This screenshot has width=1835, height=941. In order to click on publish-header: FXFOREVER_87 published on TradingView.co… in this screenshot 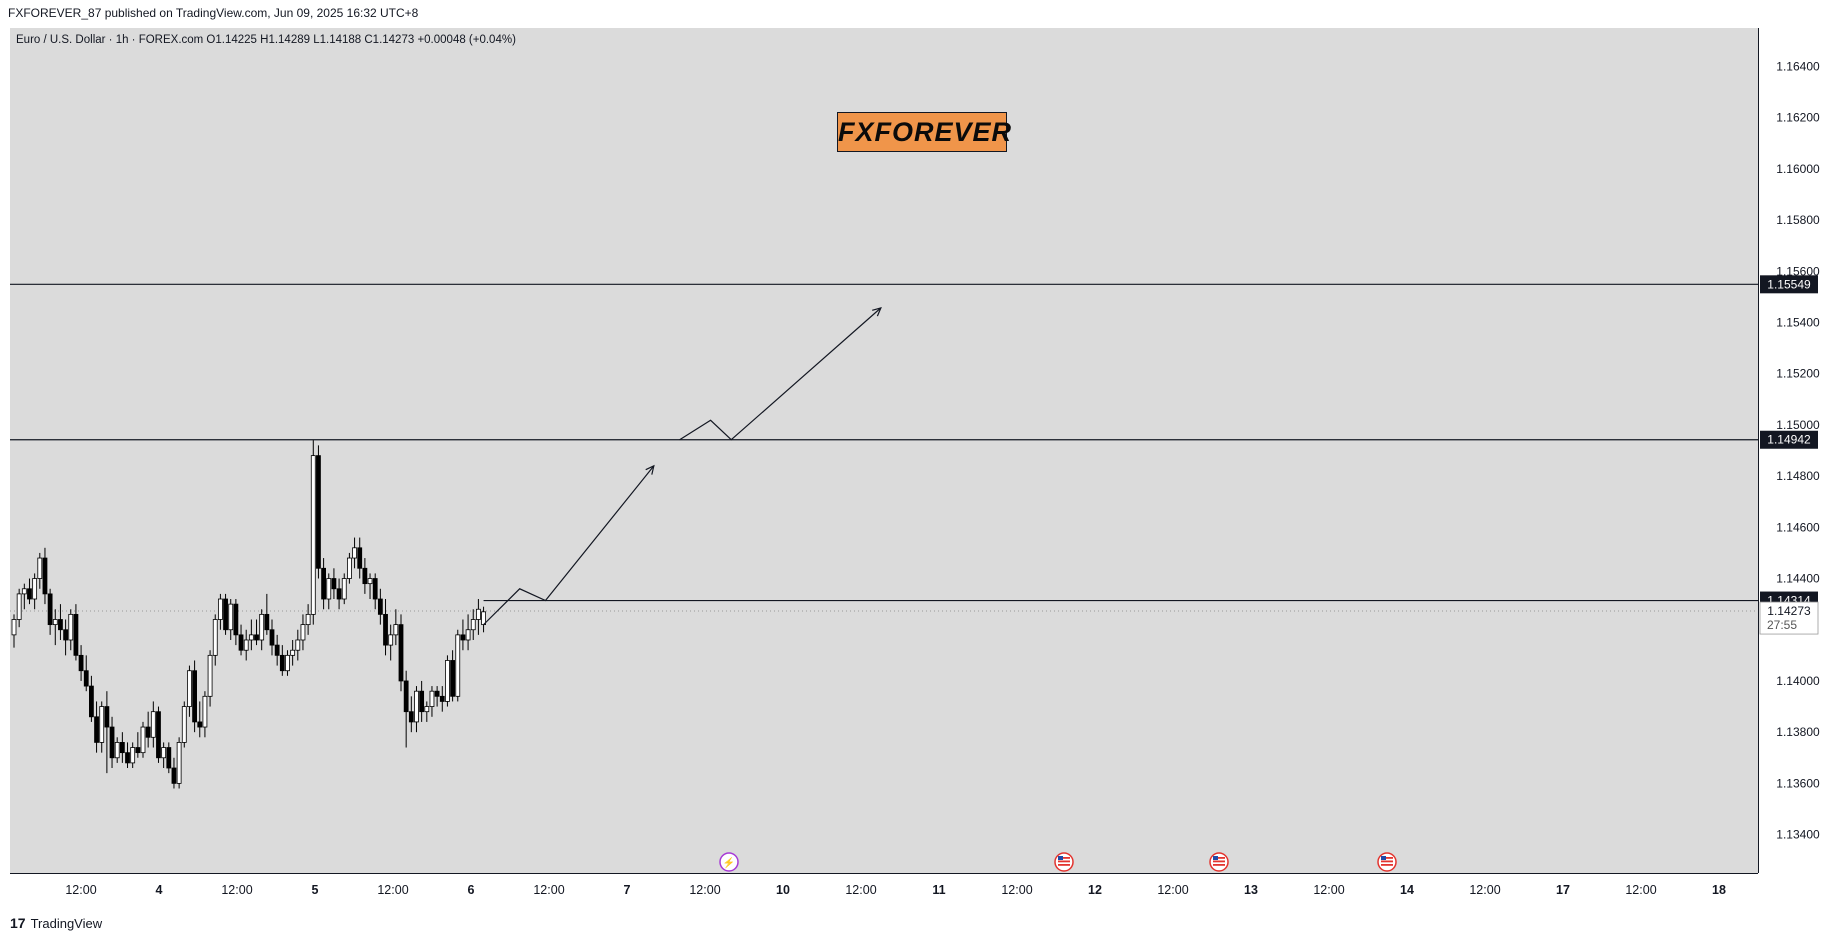, I will do `click(213, 13)`.